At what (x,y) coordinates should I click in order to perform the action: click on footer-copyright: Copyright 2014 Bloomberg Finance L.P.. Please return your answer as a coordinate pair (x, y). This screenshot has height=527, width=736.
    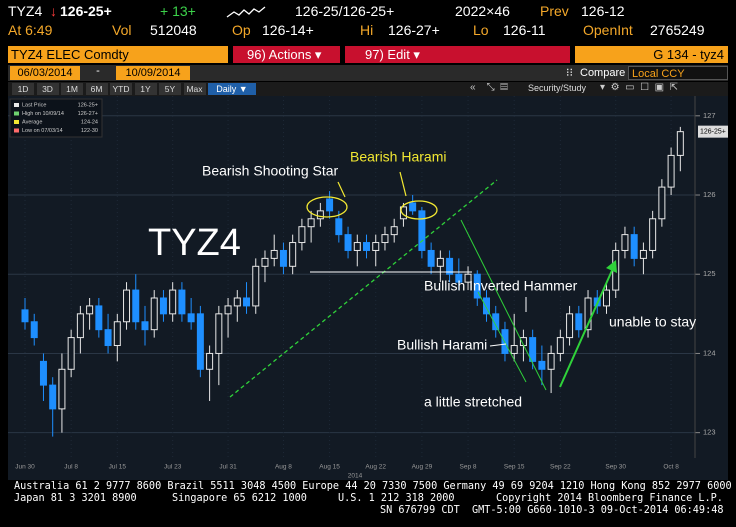
    Looking at the image, I should click on (609, 498).